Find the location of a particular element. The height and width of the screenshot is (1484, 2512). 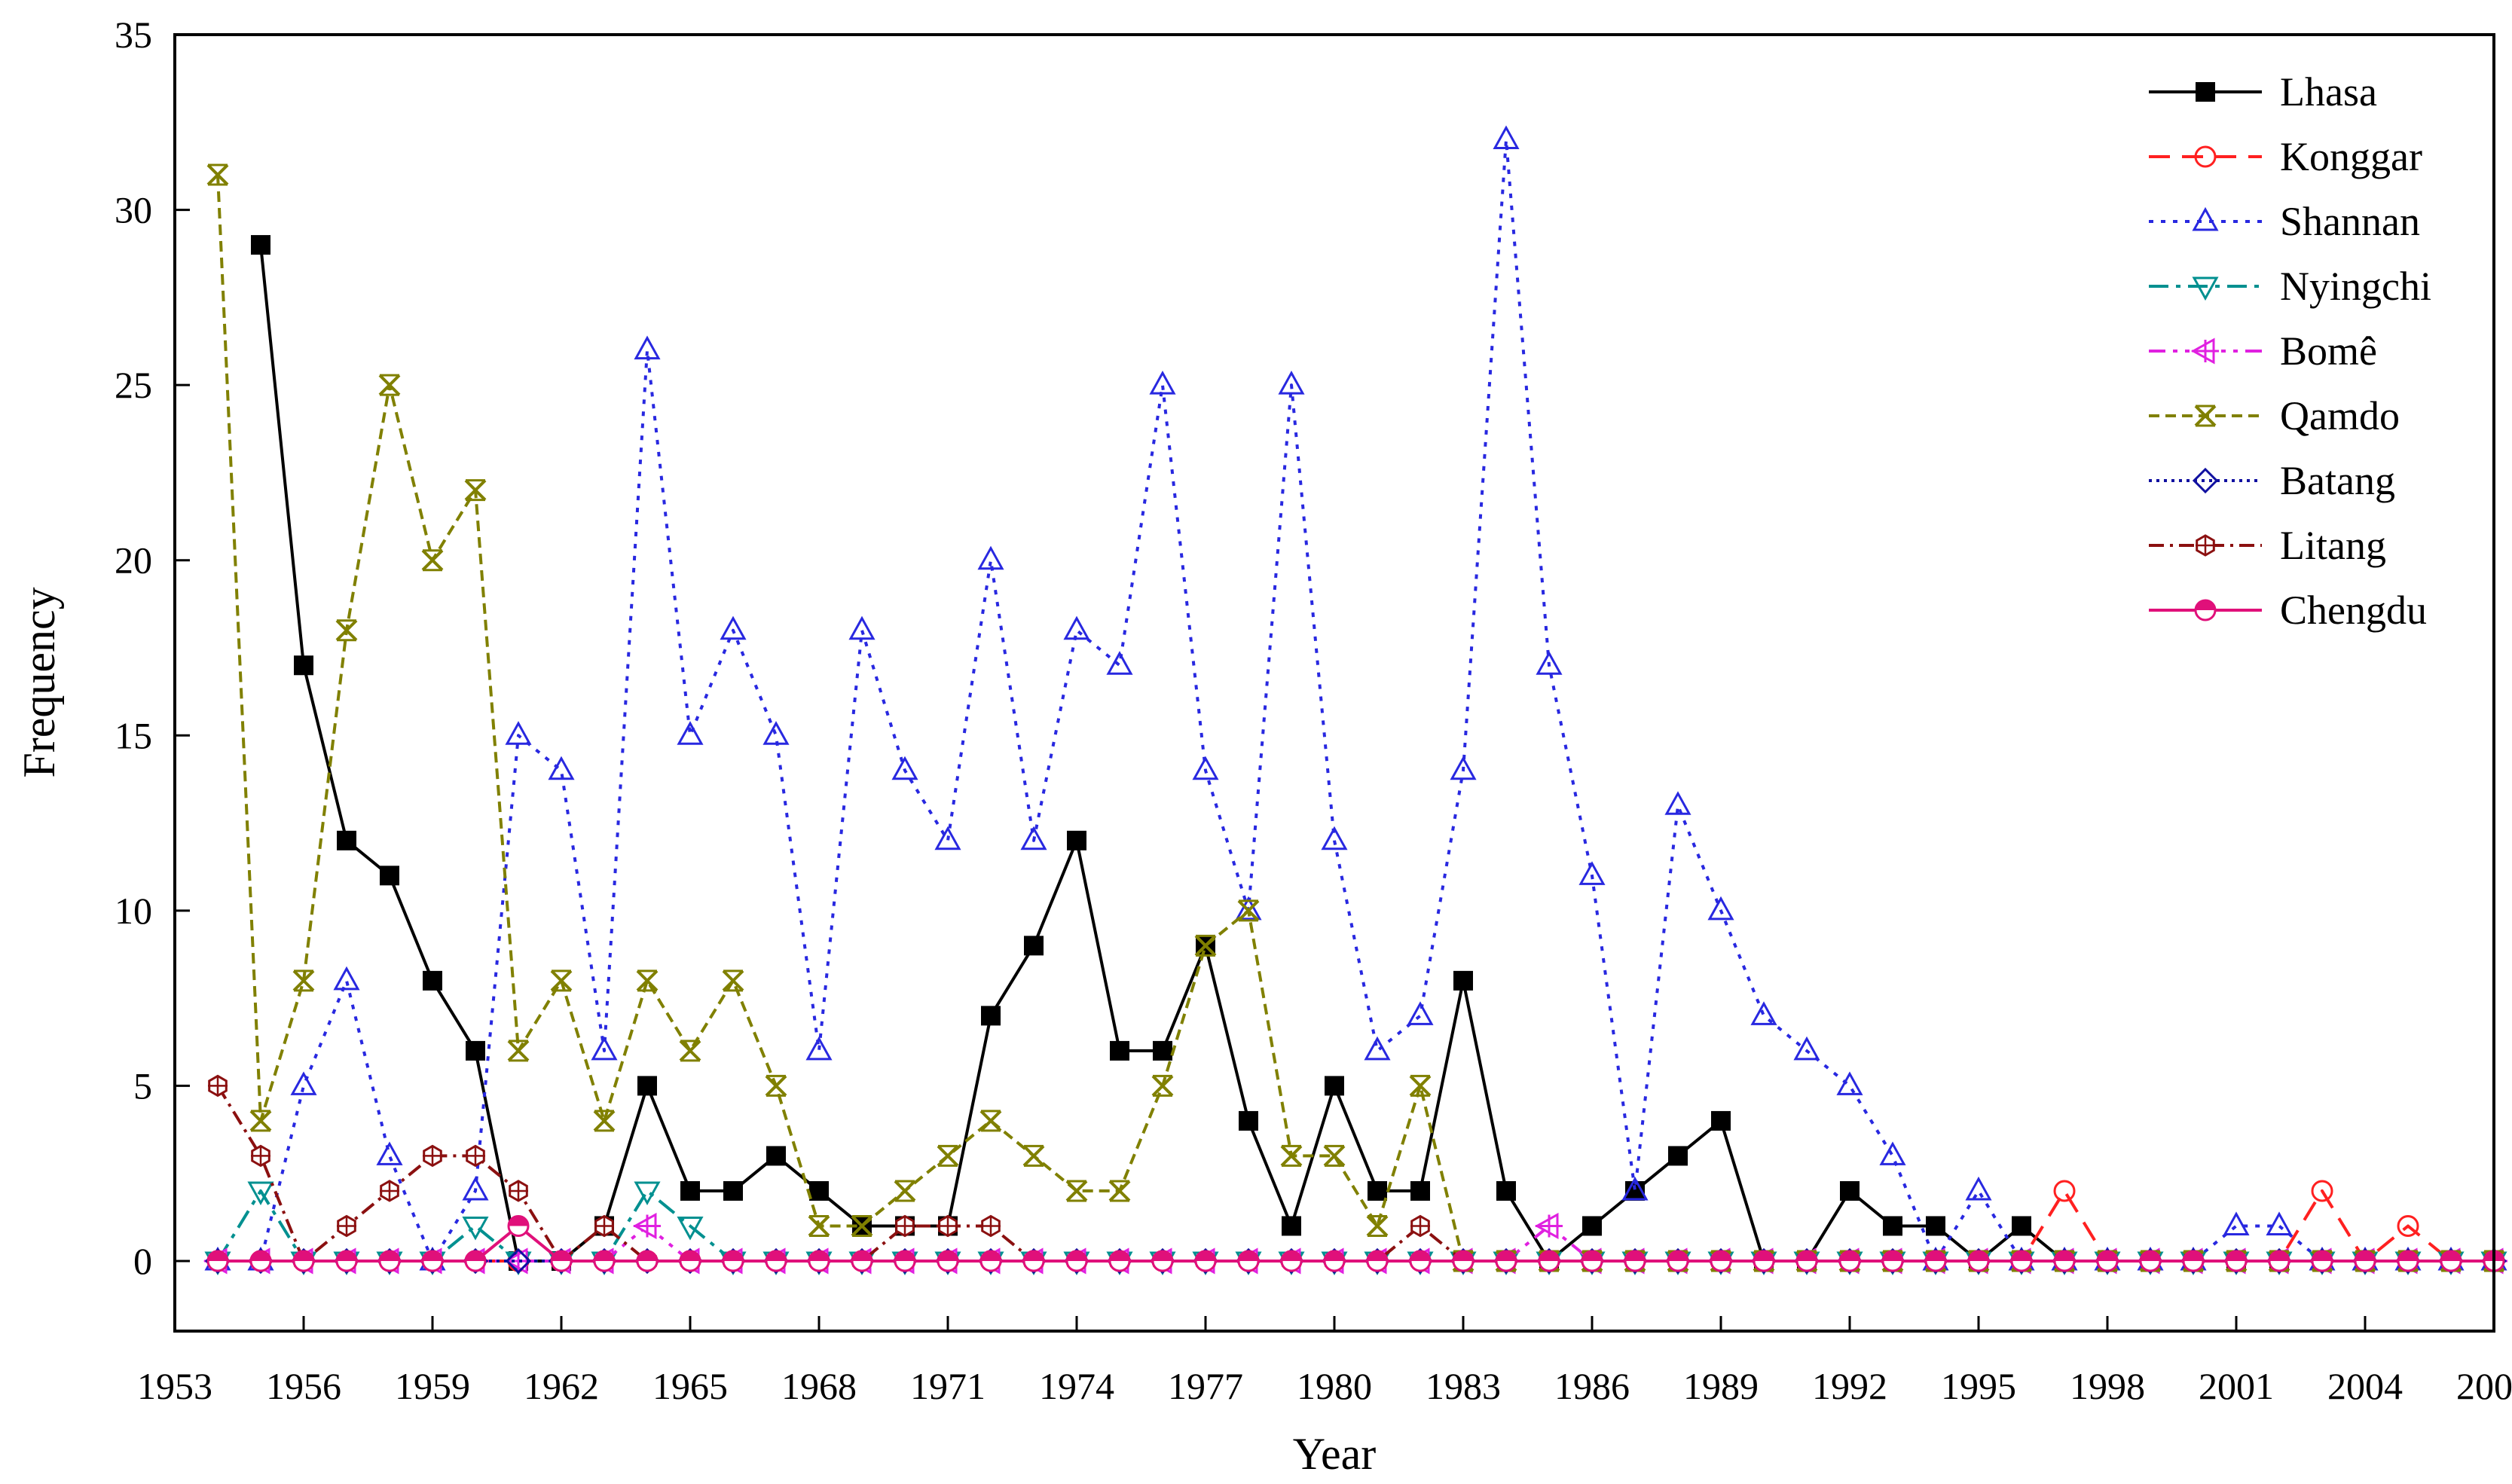

legend-entry-lhasa: Lhasa is located at coordinates (2263, 92).